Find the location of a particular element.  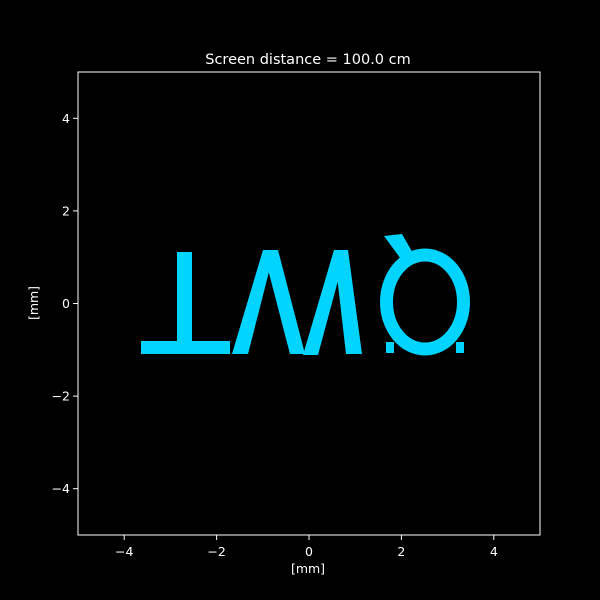

pattern-glyph-m is located at coordinates (297, 302).